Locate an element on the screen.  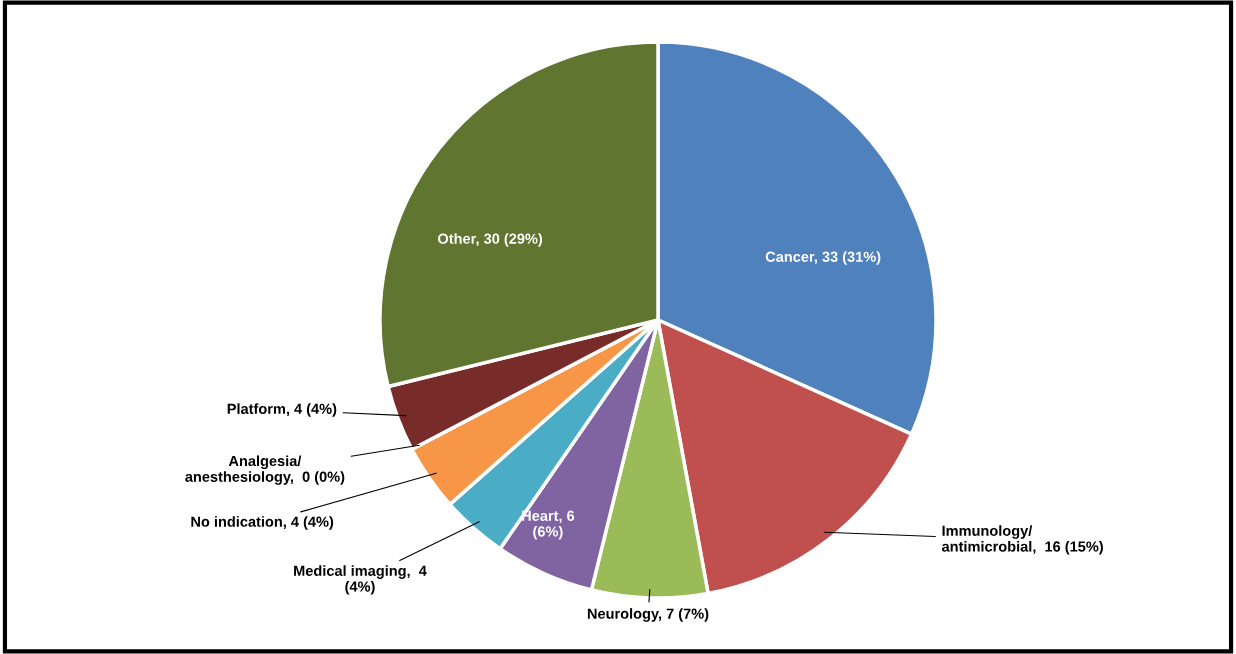
slice-label: Medical imaging, 4 (4%) is located at coordinates (360, 580).